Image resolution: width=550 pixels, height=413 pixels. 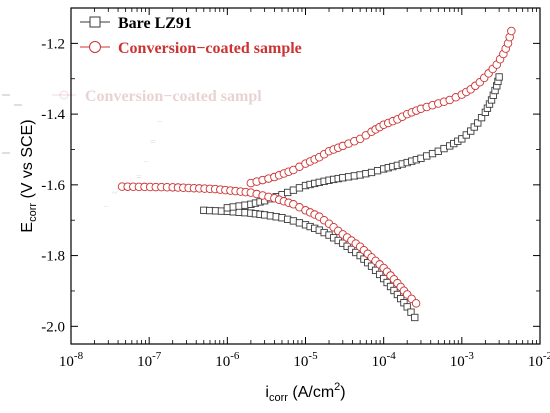 I want to click on y-tick-label: -1.8, so click(x=53, y=257).